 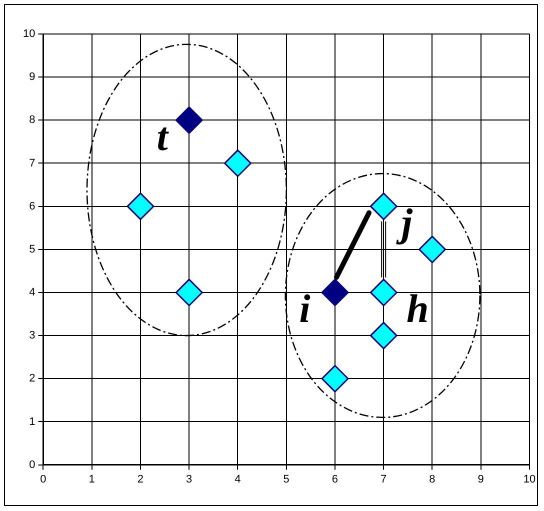 I want to click on y-tick-label: 2, so click(x=32, y=378).